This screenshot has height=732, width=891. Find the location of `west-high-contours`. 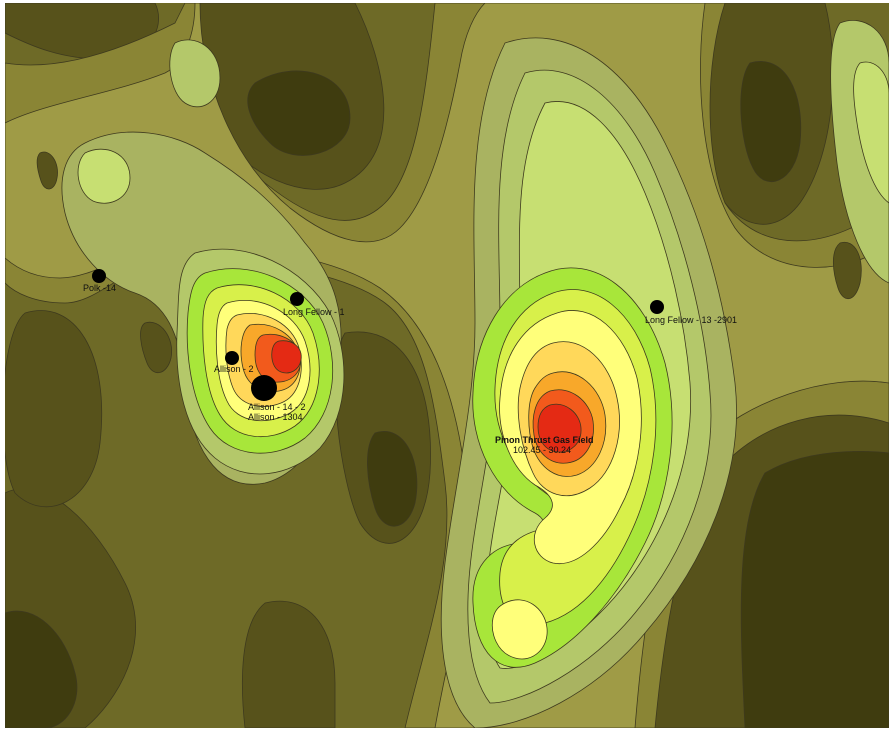

west-high-contours is located at coordinates (259, 361).